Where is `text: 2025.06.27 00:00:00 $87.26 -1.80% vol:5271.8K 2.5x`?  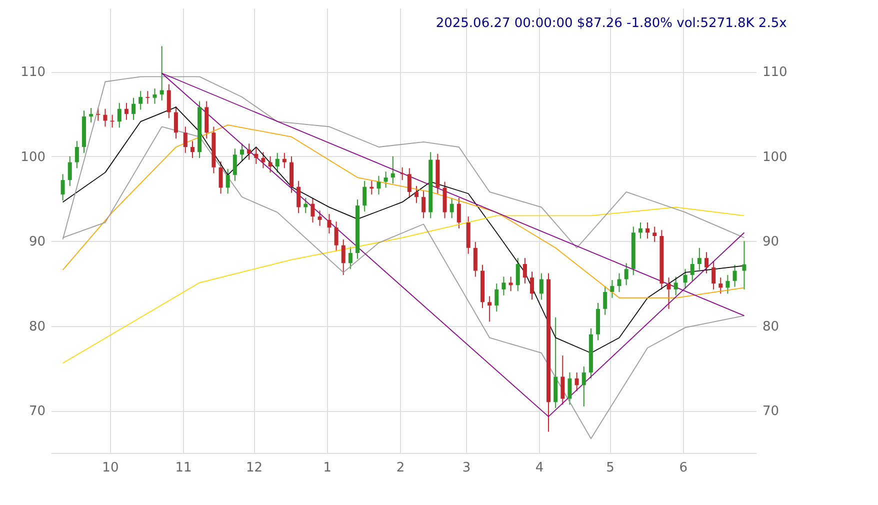
text: 2025.06.27 00:00:00 $87.26 -1.80% vol:5271.8K 2.5x is located at coordinates (612, 23).